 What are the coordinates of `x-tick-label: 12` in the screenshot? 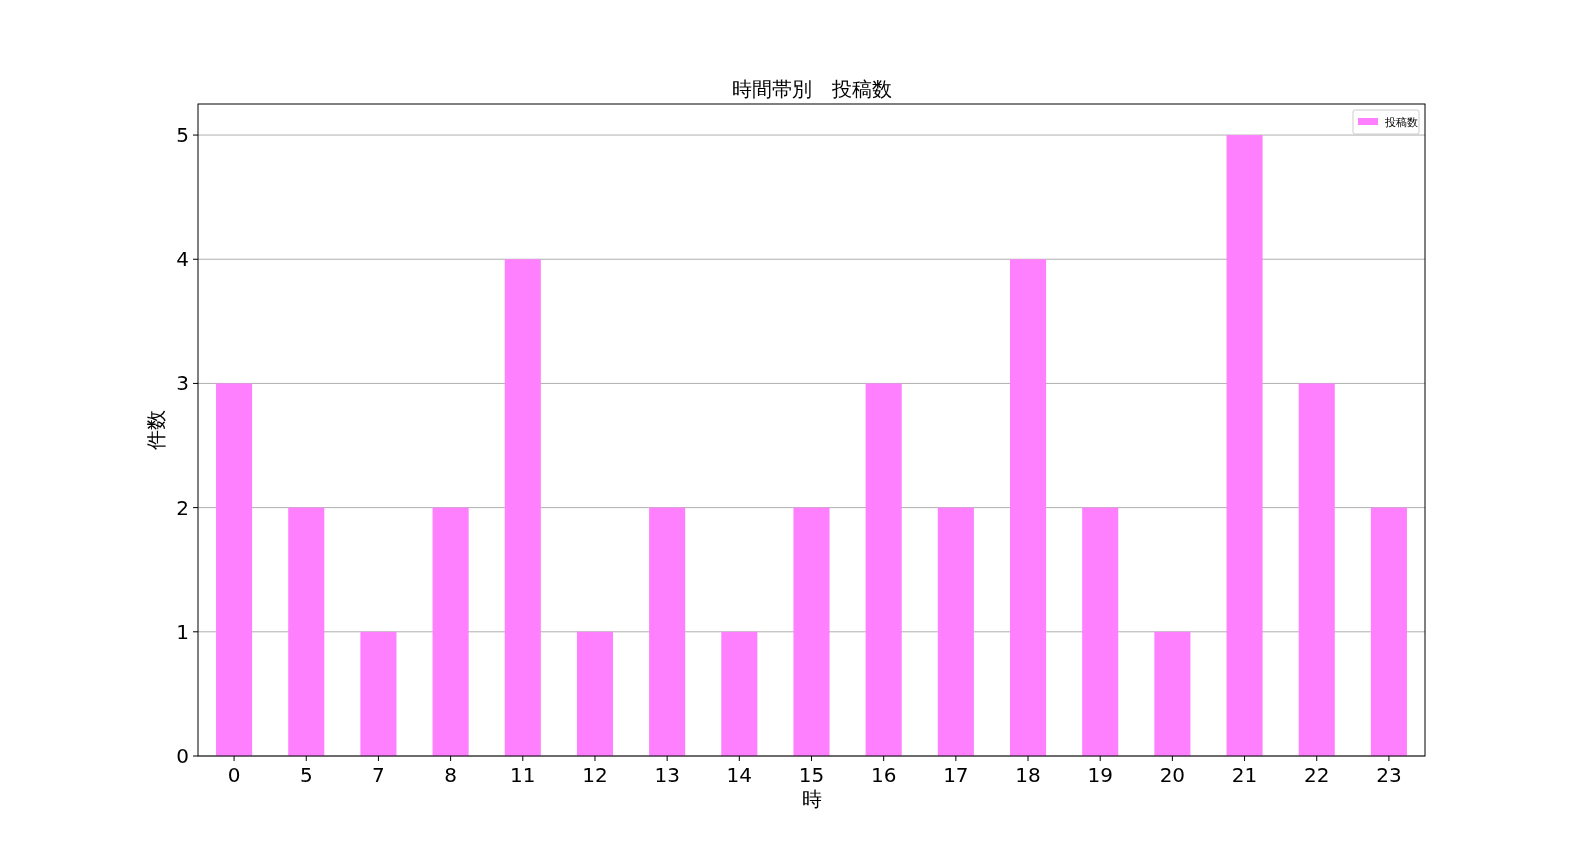 It's located at (595, 775).